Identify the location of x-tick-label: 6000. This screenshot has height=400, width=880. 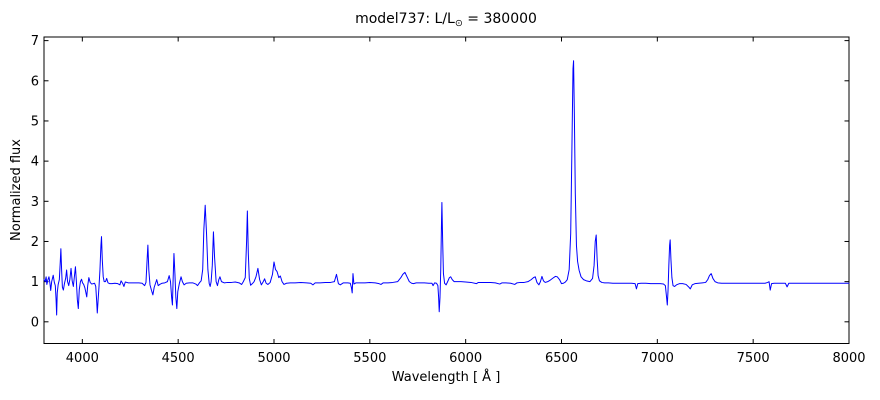
(465, 358).